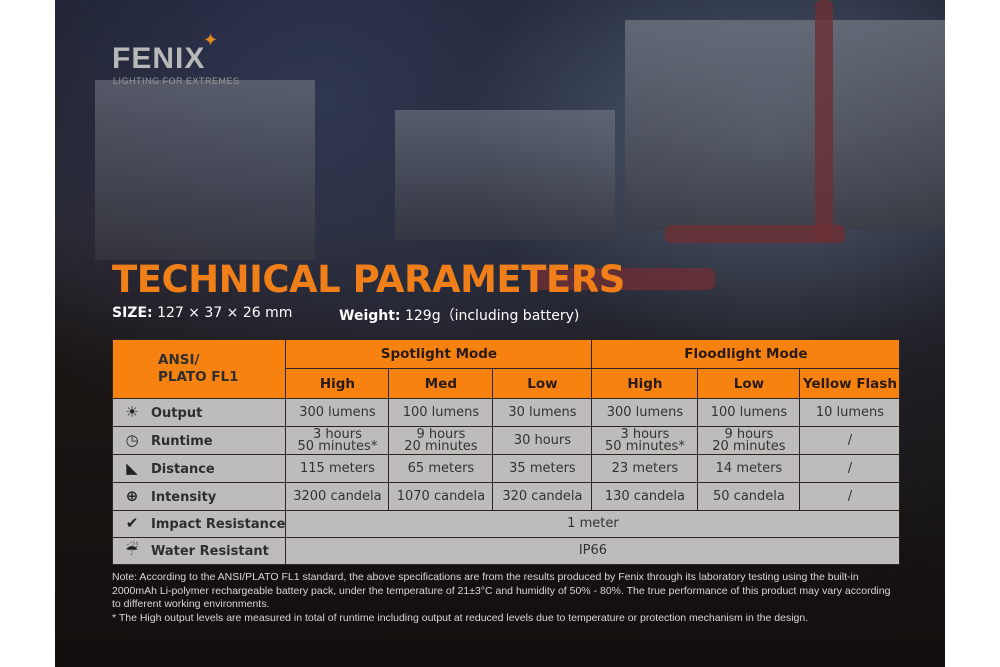 This screenshot has width=1000, height=667. What do you see at coordinates (542, 468) in the screenshot?
I see `table-cell: 35 meters` at bounding box center [542, 468].